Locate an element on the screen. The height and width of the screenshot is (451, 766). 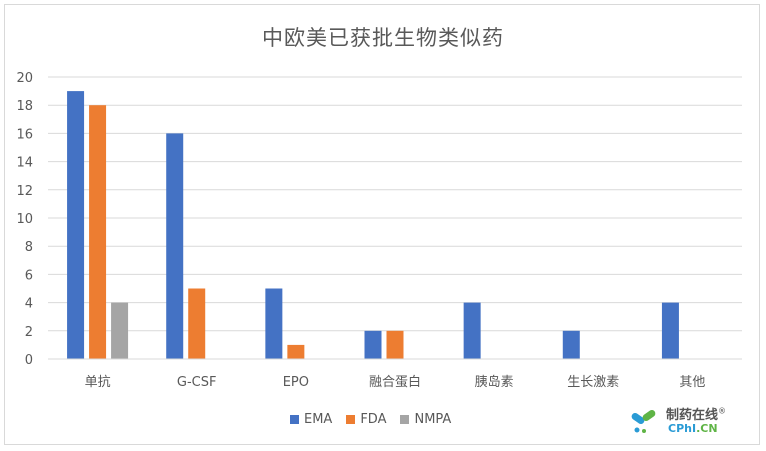
legend-item-ema: EMA is located at coordinates (311, 419).